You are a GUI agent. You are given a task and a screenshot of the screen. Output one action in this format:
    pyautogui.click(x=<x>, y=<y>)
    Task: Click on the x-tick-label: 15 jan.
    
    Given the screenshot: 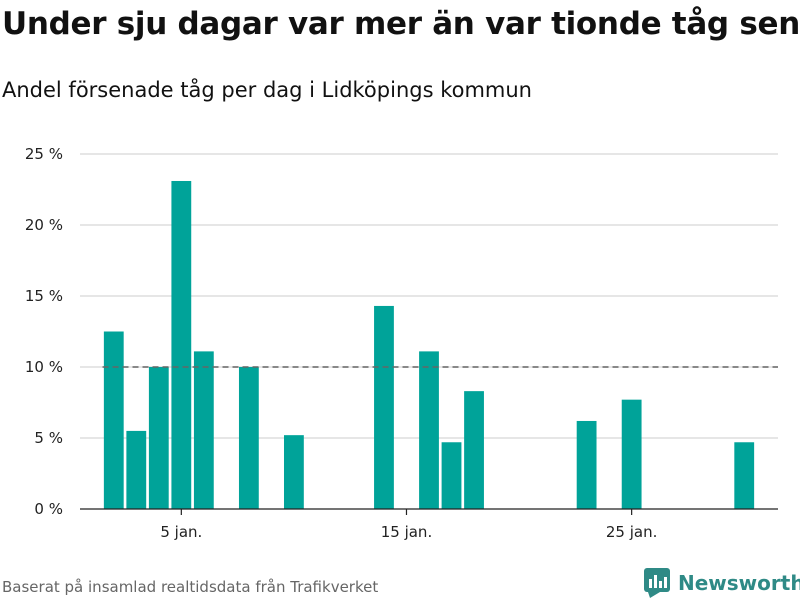 What is the action you would take?
    pyautogui.click(x=407, y=532)
    